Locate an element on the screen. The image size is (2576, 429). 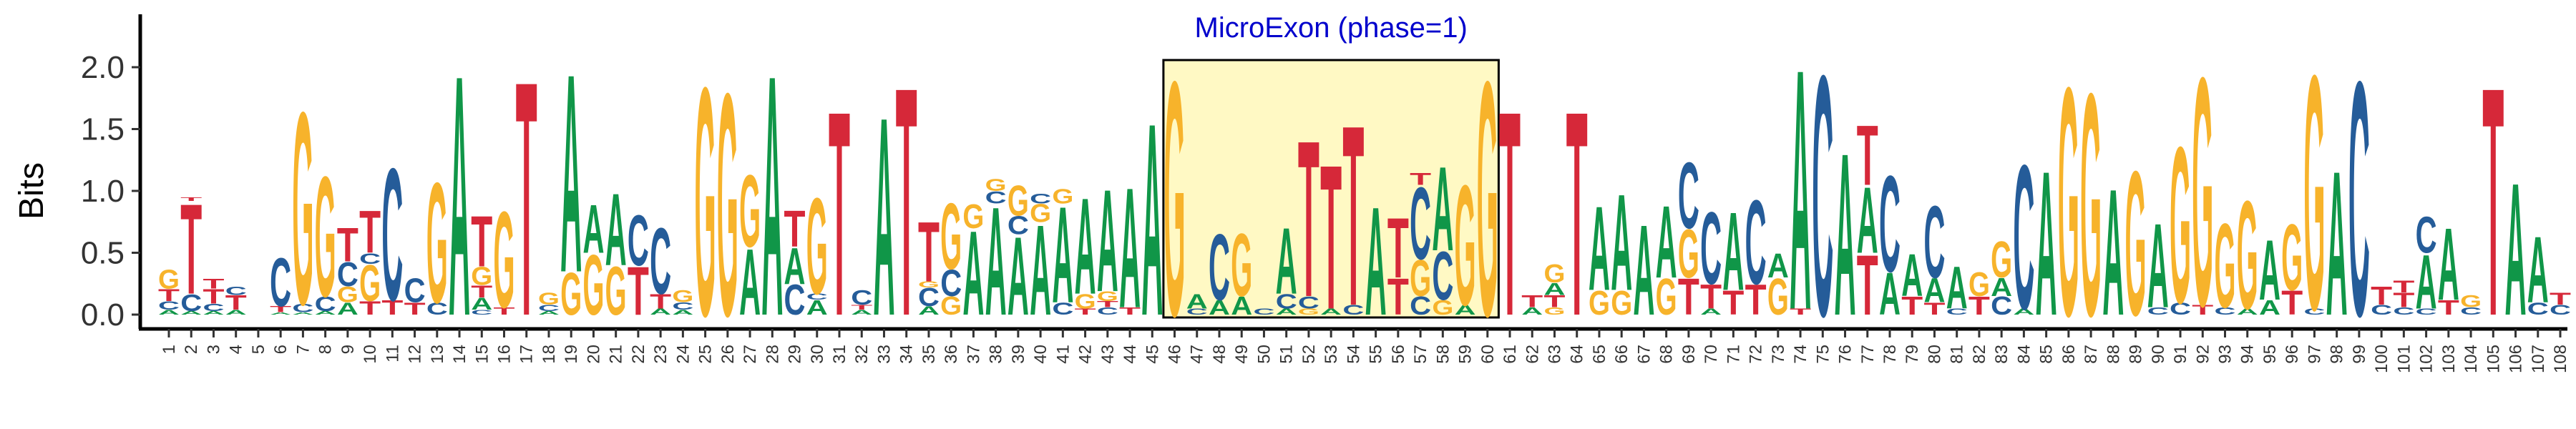
x-tick-label: 9 is located at coordinates (348, 349).